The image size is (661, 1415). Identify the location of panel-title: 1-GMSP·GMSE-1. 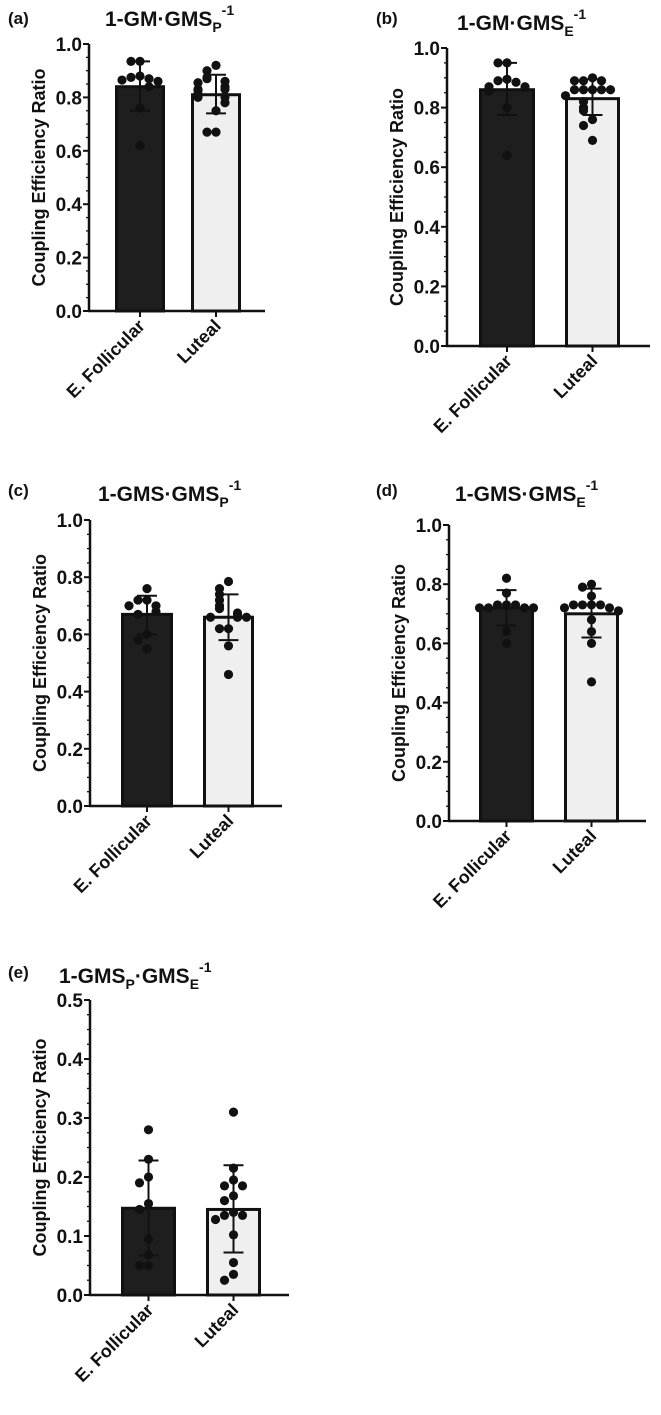
(135, 975).